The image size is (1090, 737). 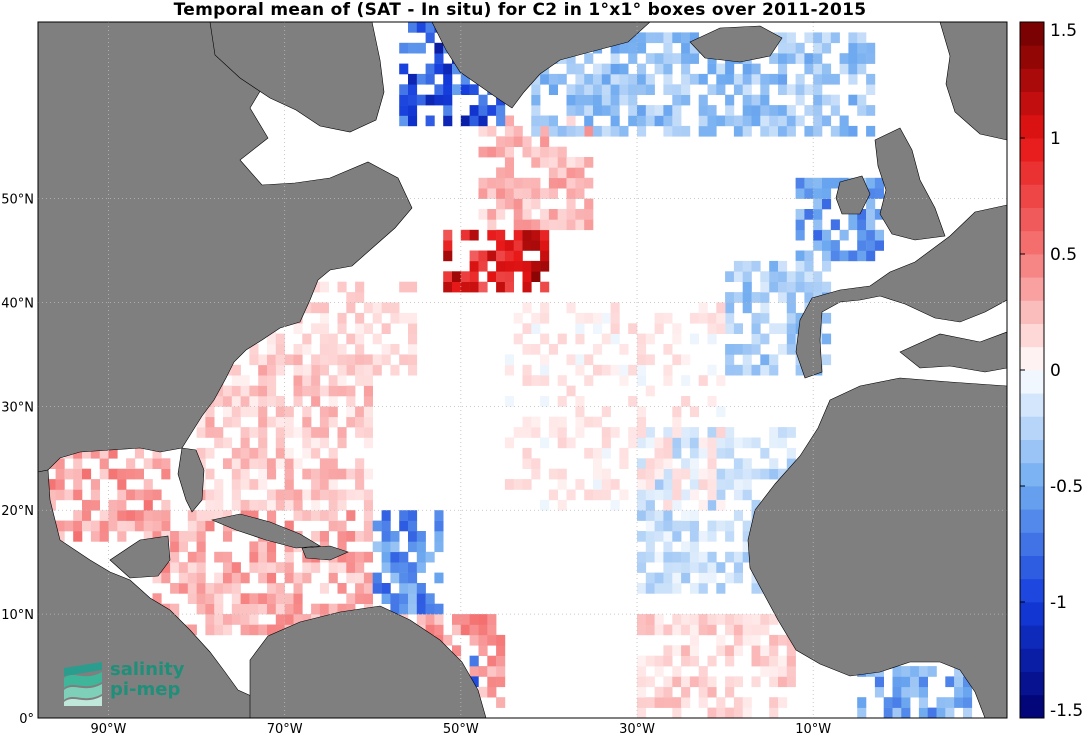 I want to click on colorbar-tick-label: 0, so click(x=1055, y=371).